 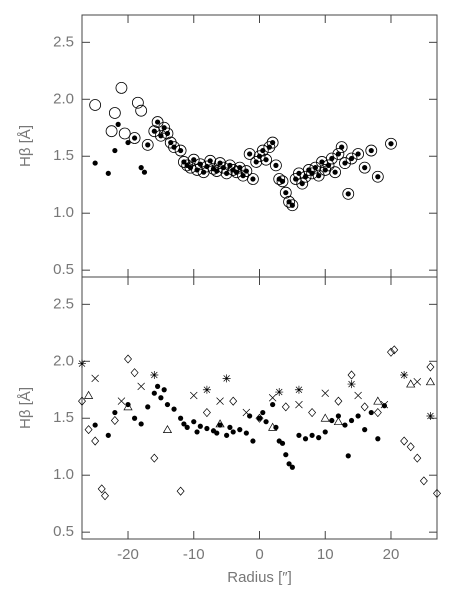 What do you see at coordinates (63, 212) in the screenshot?
I see `y-tick-label: 1.0` at bounding box center [63, 212].